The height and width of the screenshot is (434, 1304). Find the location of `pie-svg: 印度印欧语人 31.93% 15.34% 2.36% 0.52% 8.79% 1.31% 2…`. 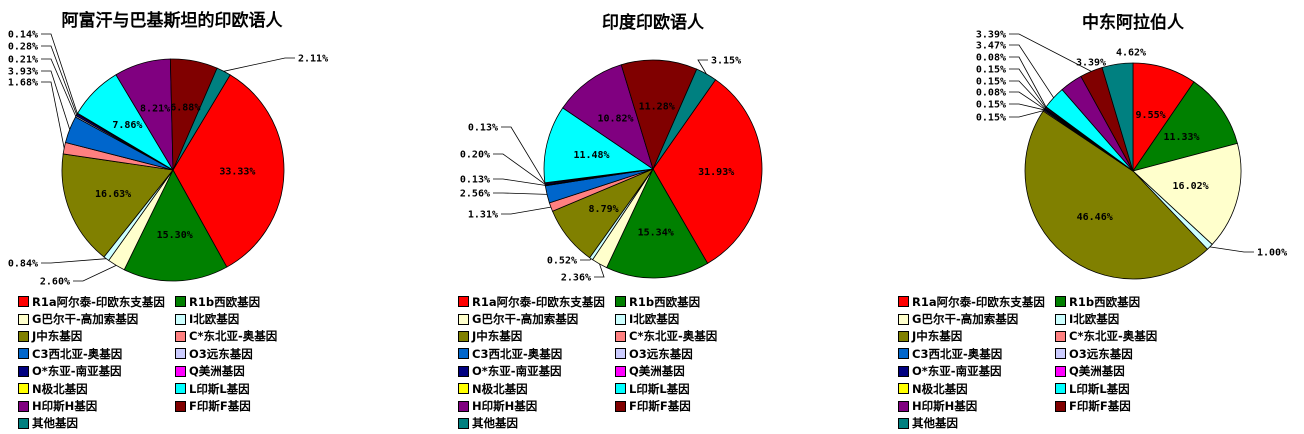

pie-svg: 印度印欧语人 31.93% 15.34% 2.36% 0.52% 8.79% 1.31% 2… is located at coordinates (611, 148).